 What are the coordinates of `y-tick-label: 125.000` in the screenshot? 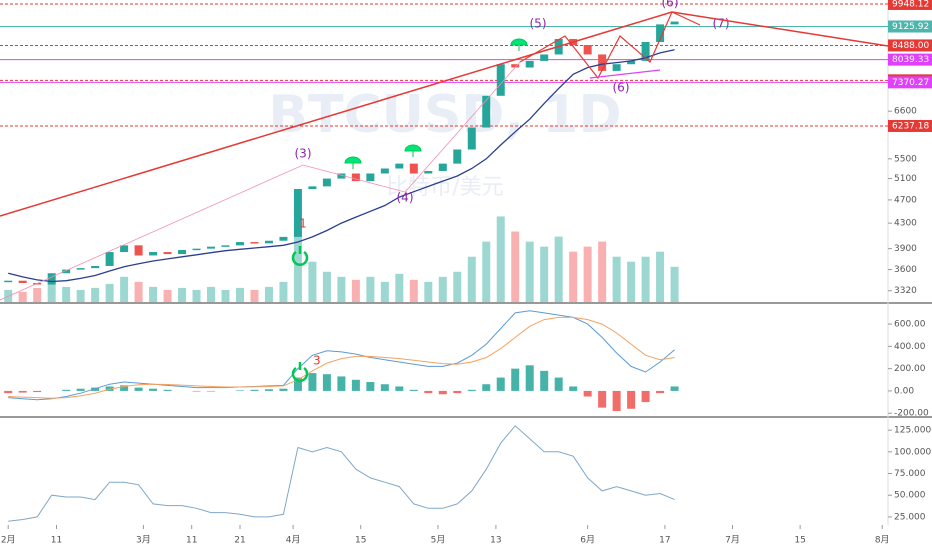 It's located at (912, 431).